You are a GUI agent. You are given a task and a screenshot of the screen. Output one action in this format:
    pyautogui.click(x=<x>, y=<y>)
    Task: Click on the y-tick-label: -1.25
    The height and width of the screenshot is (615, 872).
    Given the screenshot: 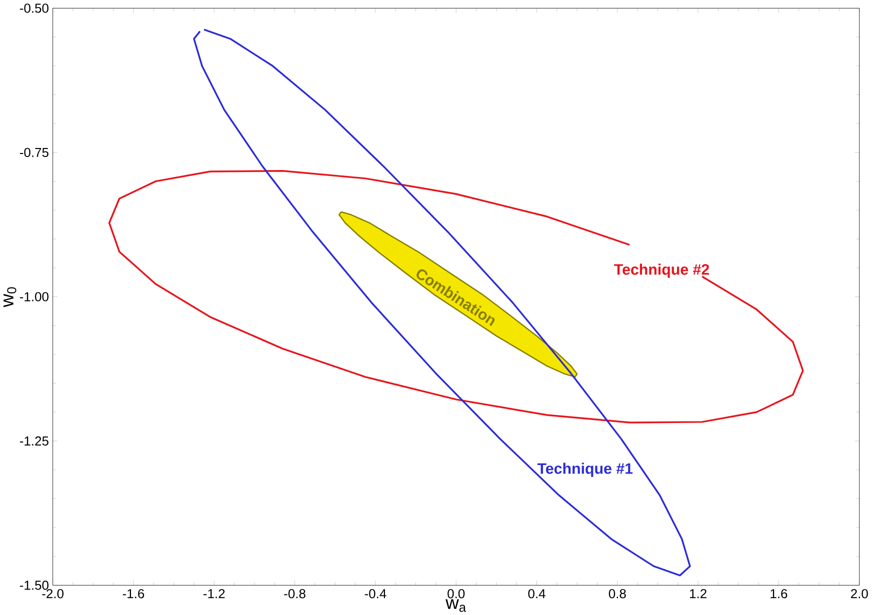 What is the action you would take?
    pyautogui.click(x=34, y=441)
    